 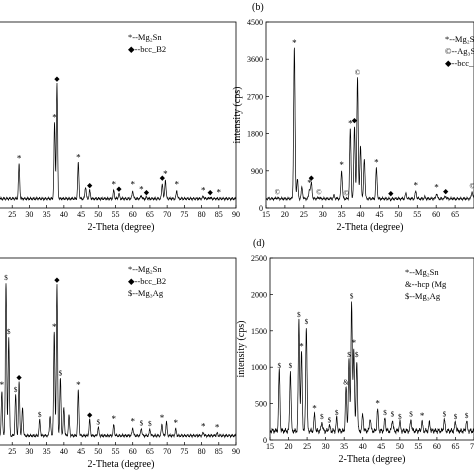 What do you see at coordinates (202, 214) in the screenshot?
I see `x-tick-label: 80` at bounding box center [202, 214].